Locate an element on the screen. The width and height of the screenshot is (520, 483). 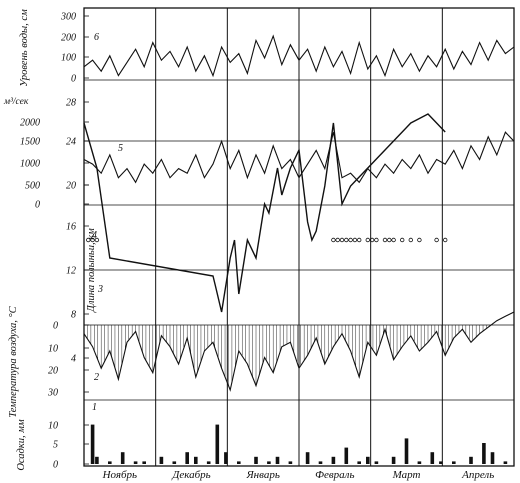
series-number-label: 4 is located at coordinates (94, 235).